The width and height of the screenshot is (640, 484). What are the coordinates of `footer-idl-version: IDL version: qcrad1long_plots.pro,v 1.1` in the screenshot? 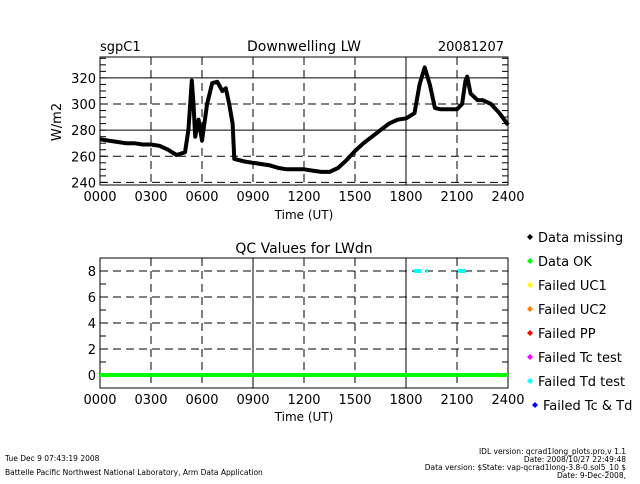 It's located at (552, 451).